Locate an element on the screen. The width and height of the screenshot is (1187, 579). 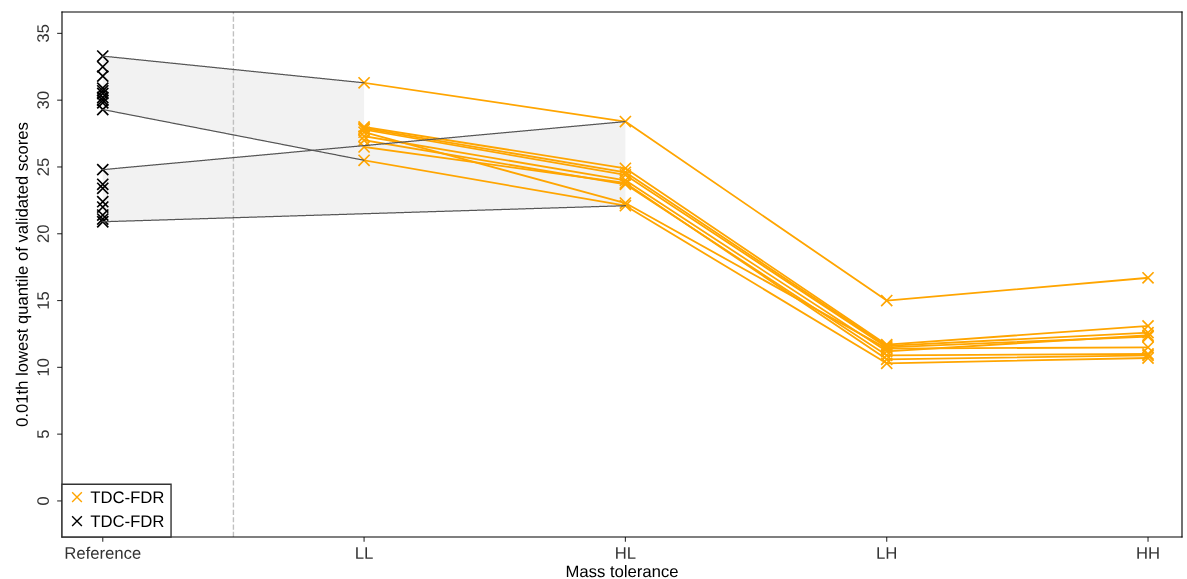
x-tick-label: LL is located at coordinates (364, 553).